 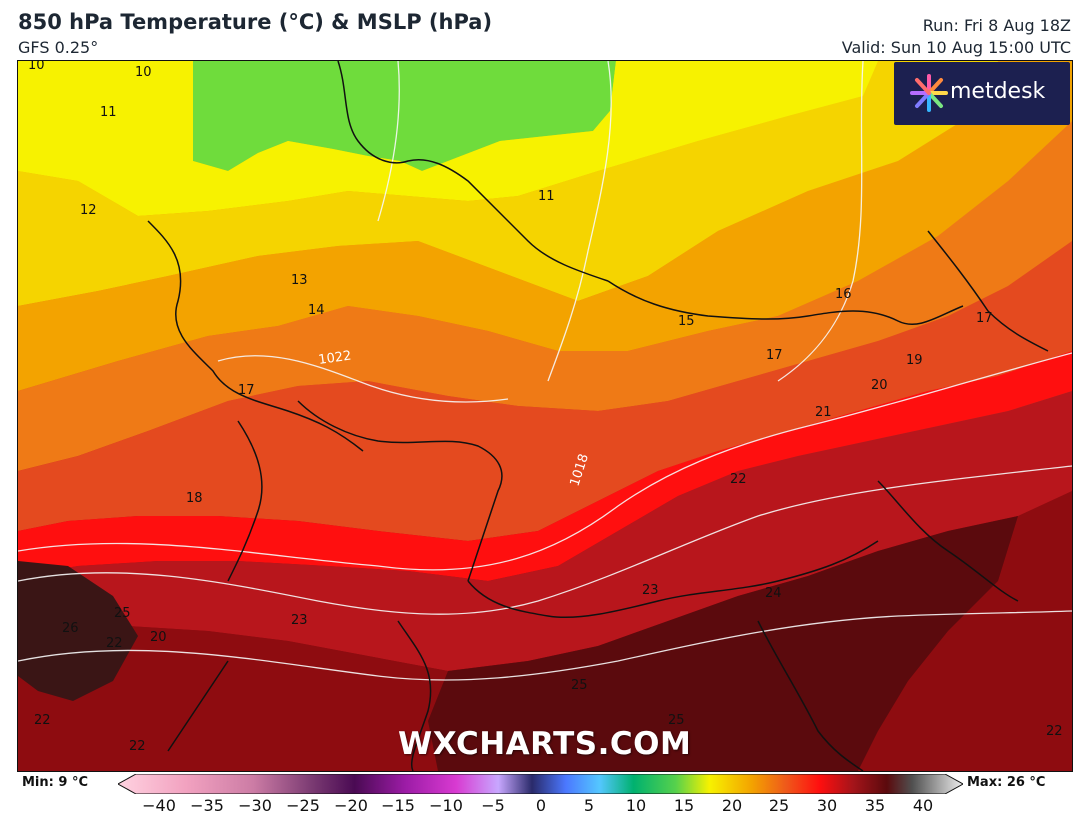 What do you see at coordinates (732, 805) in the screenshot?
I see `legend-tick: 20` at bounding box center [732, 805].